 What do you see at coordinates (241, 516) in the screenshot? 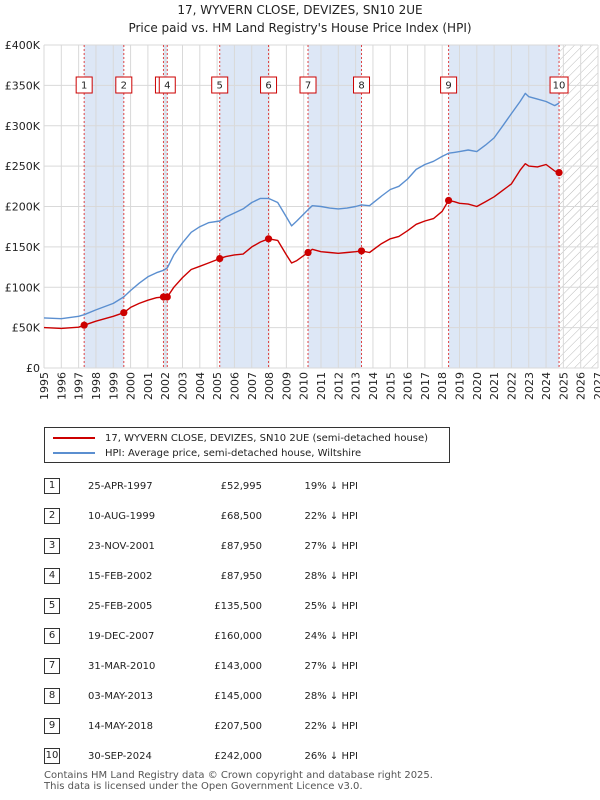
I see `sale-price: £68,500` at bounding box center [241, 516].